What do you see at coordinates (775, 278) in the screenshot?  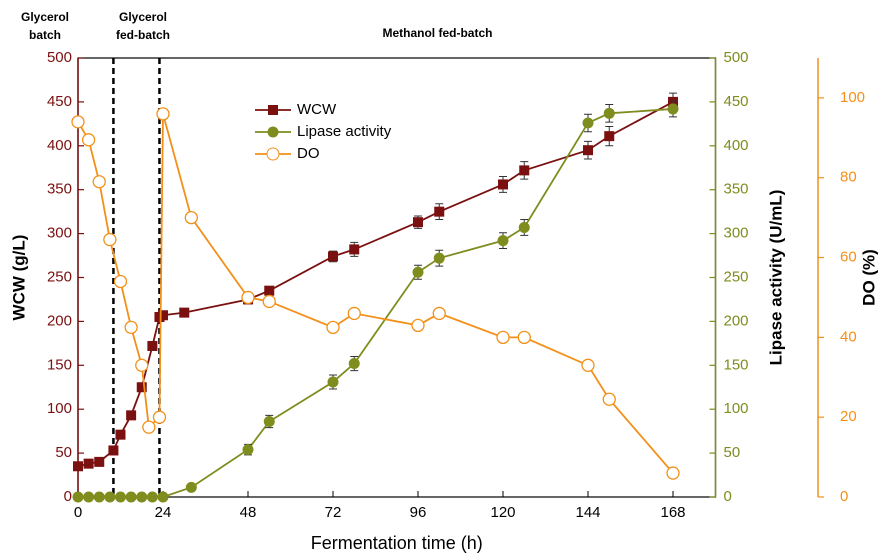 I see `y2-axis-title: Lipase activity (U/mL)` at bounding box center [775, 278].